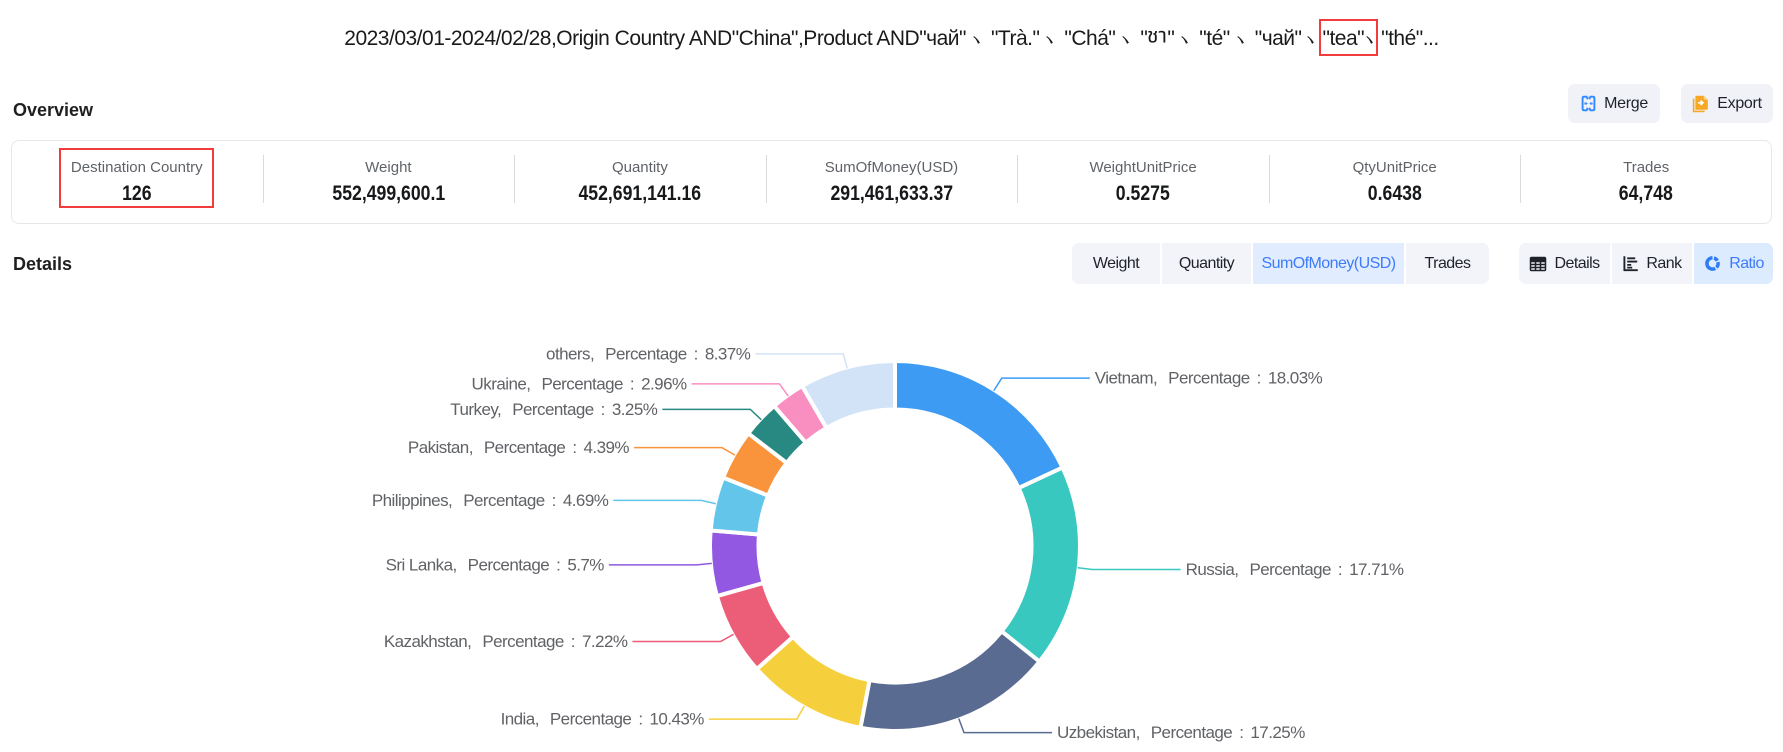 The width and height of the screenshot is (1783, 752). I want to click on svg-text:Philippines,Percentage:4.69%: Philippines, Percentage:4.69%, so click(490, 500).